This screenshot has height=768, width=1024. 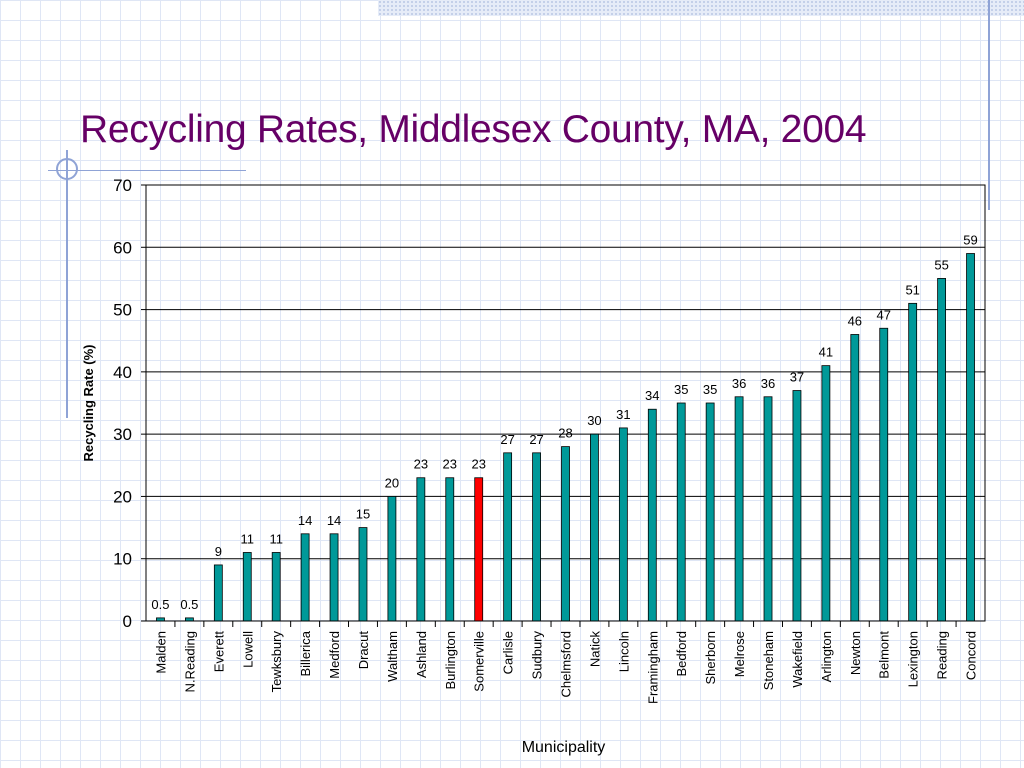 What do you see at coordinates (122, 434) in the screenshot?
I see `y-tick-label: 30` at bounding box center [122, 434].